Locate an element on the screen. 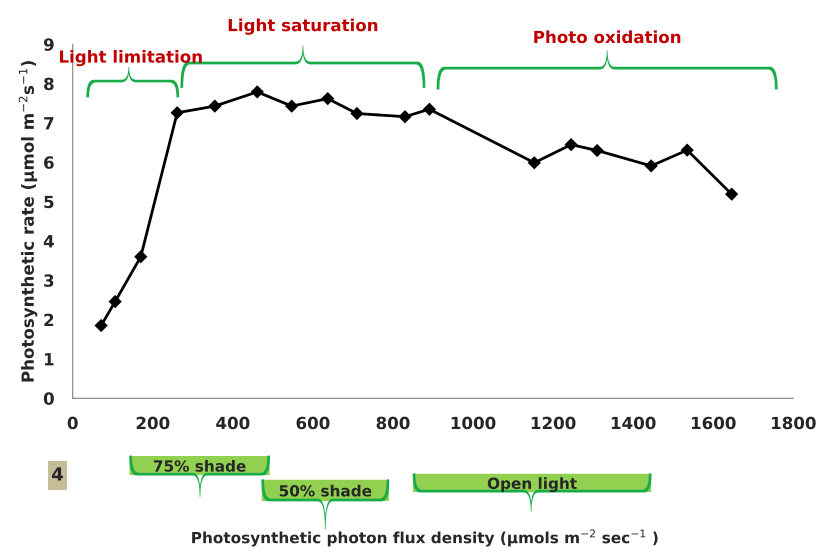  x-tick-label: 1200 is located at coordinates (554, 423).